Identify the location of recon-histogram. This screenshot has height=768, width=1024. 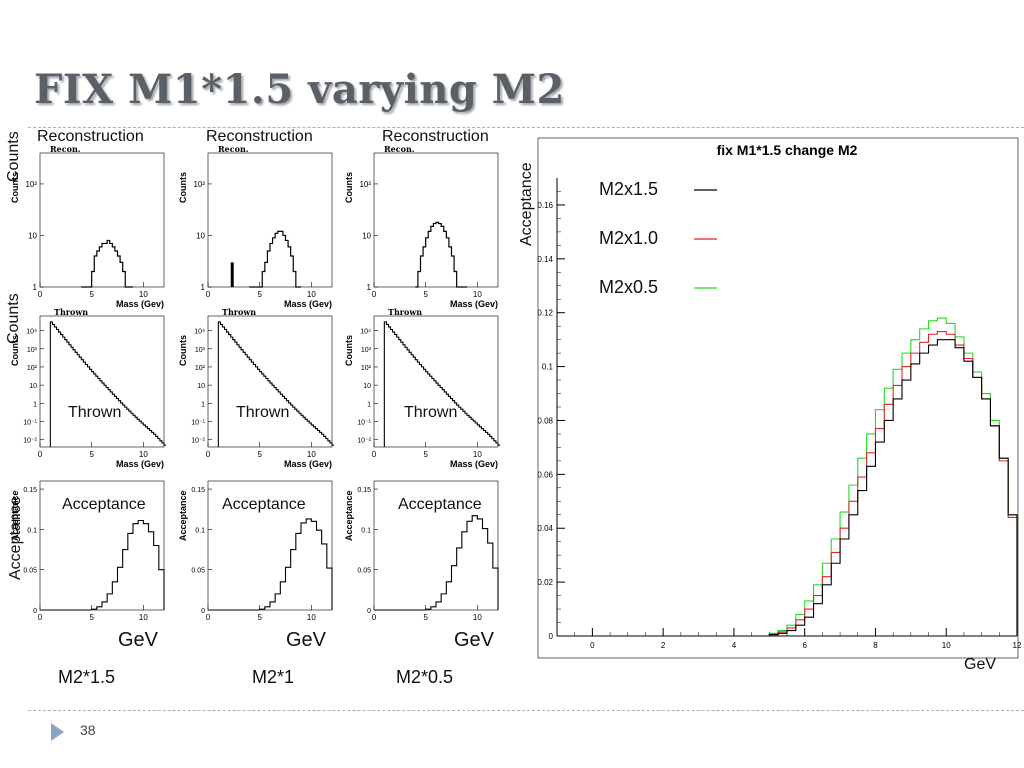
(107, 263).